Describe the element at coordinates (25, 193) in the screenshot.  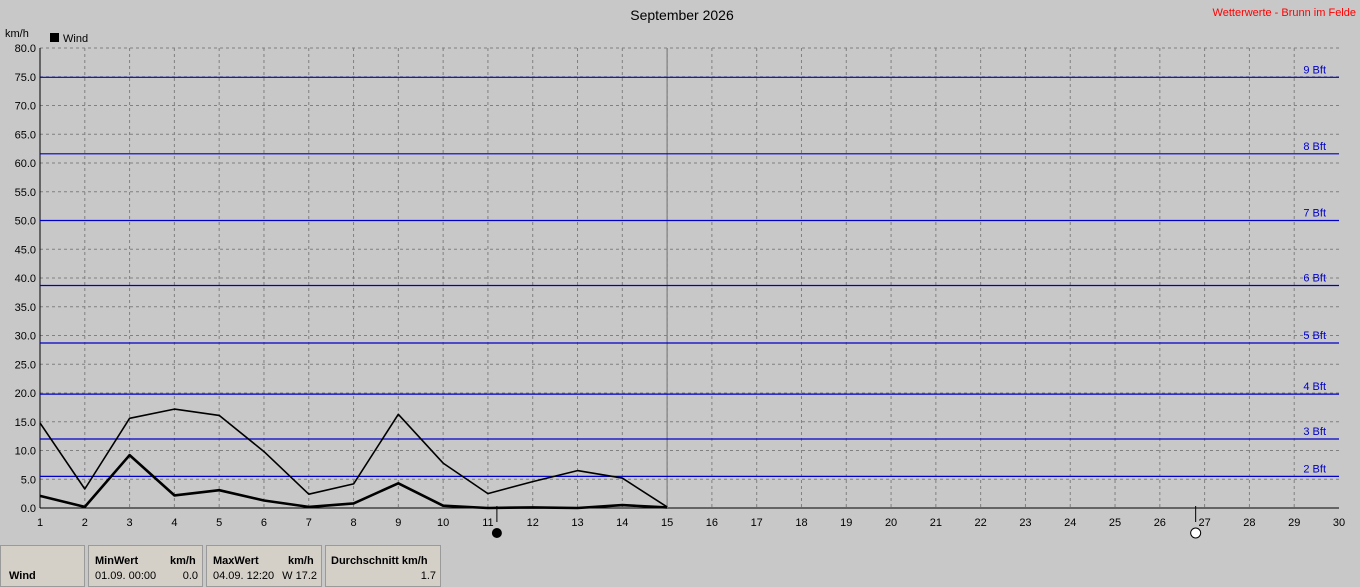
I see `y-tick-label: 55.0` at that location.